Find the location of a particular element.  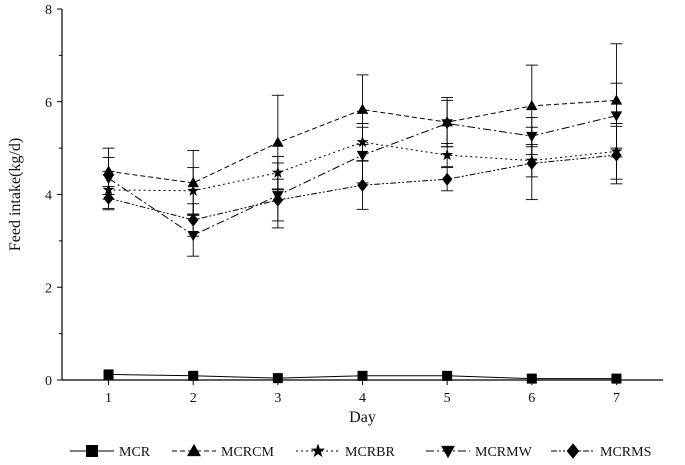

legend-item-mcrmw: MCRMW is located at coordinates (479, 452).